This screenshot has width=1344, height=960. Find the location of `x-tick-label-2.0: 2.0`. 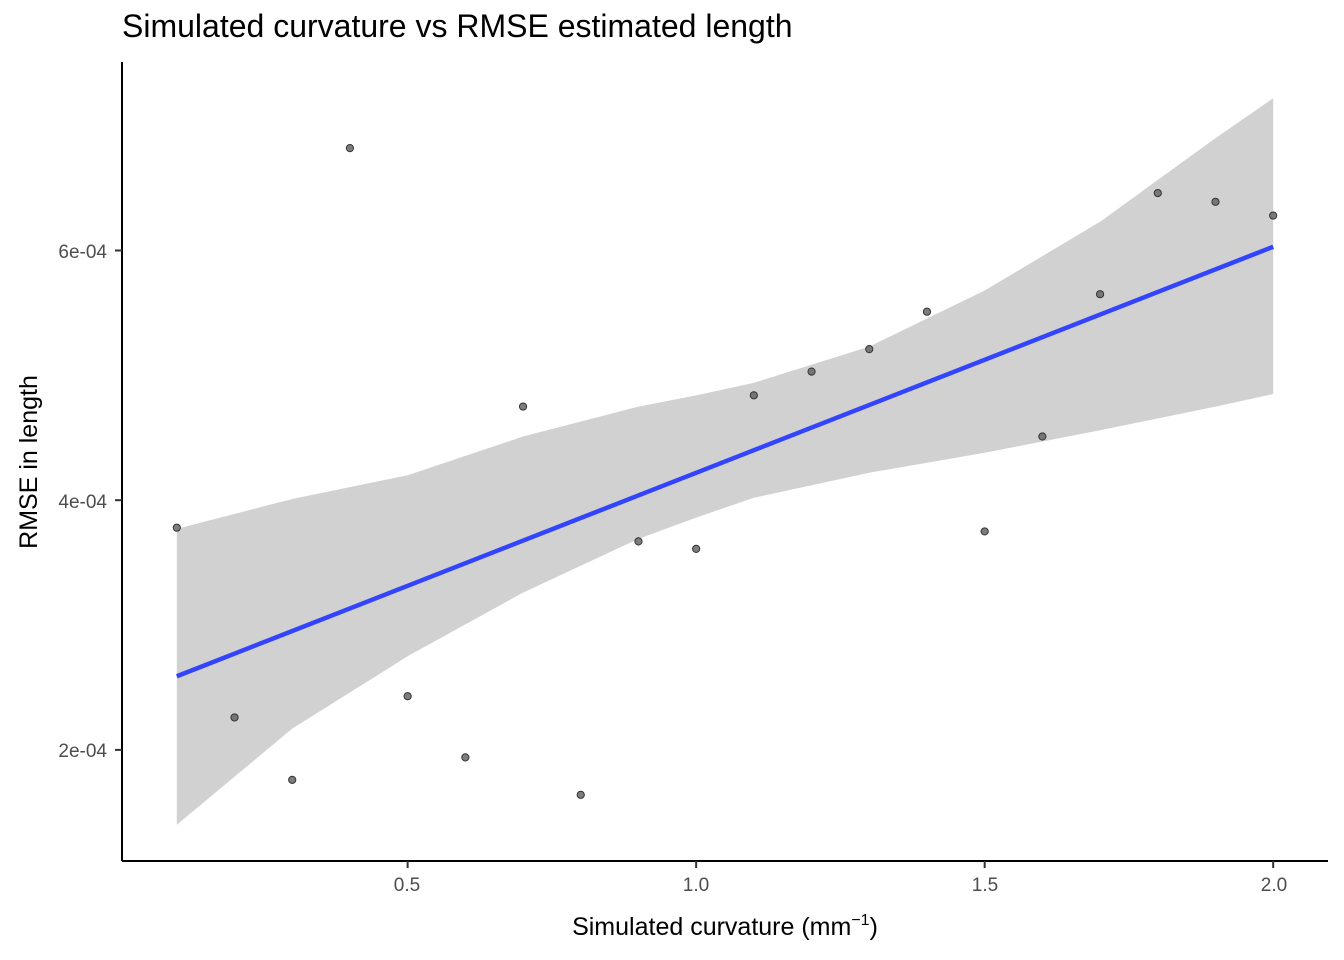

x-tick-label-2.0: 2.0 is located at coordinates (1274, 885).